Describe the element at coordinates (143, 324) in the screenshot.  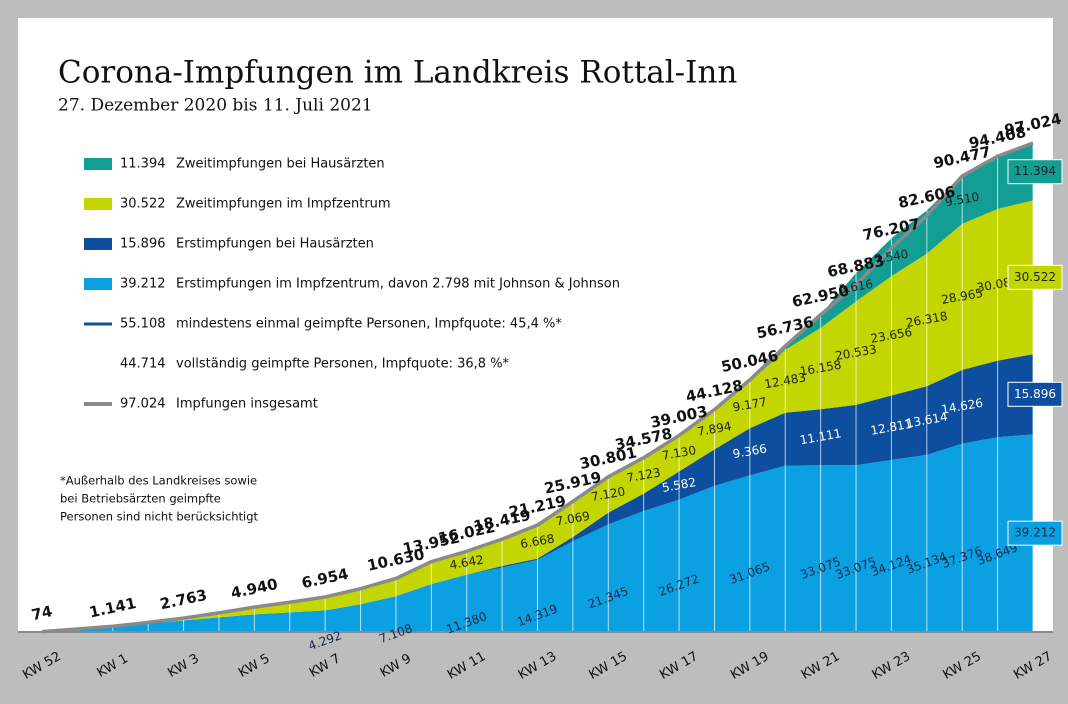
I see `legend-number: 55.108` at that location.